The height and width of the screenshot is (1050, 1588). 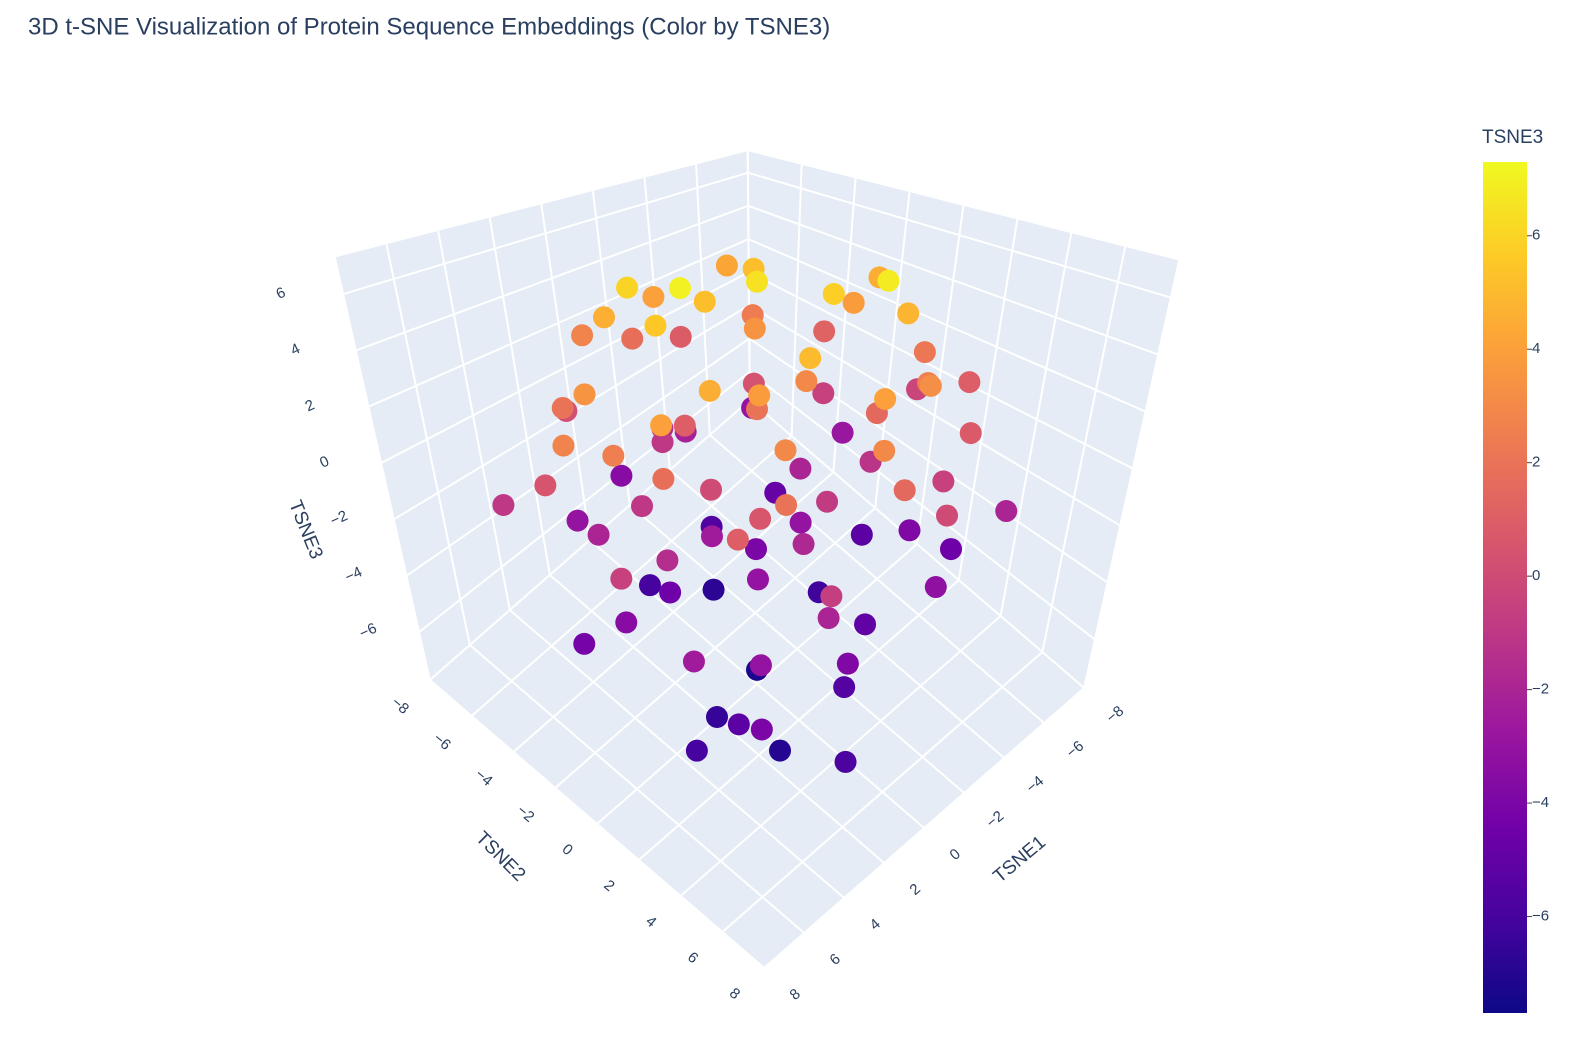 What do you see at coordinates (1540, 916) in the screenshot?
I see `colorbar-tick-label: −6` at bounding box center [1540, 916].